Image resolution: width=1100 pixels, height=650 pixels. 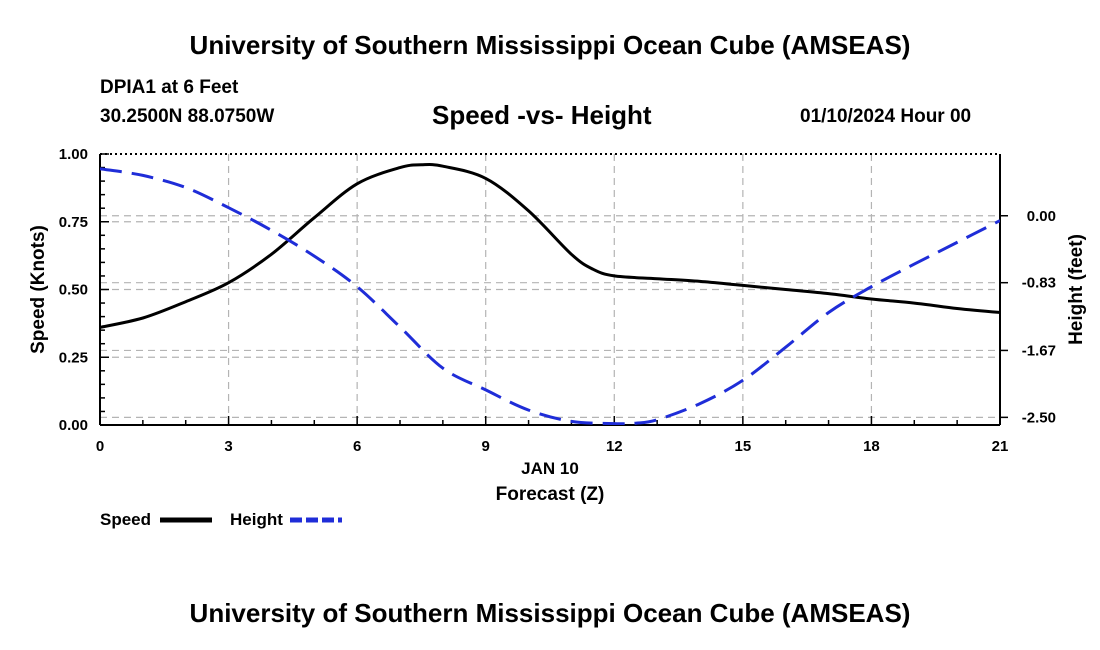 What do you see at coordinates (886, 116) in the screenshot?
I see `forecast-datetime: 01/10/2024 Hour 00` at bounding box center [886, 116].